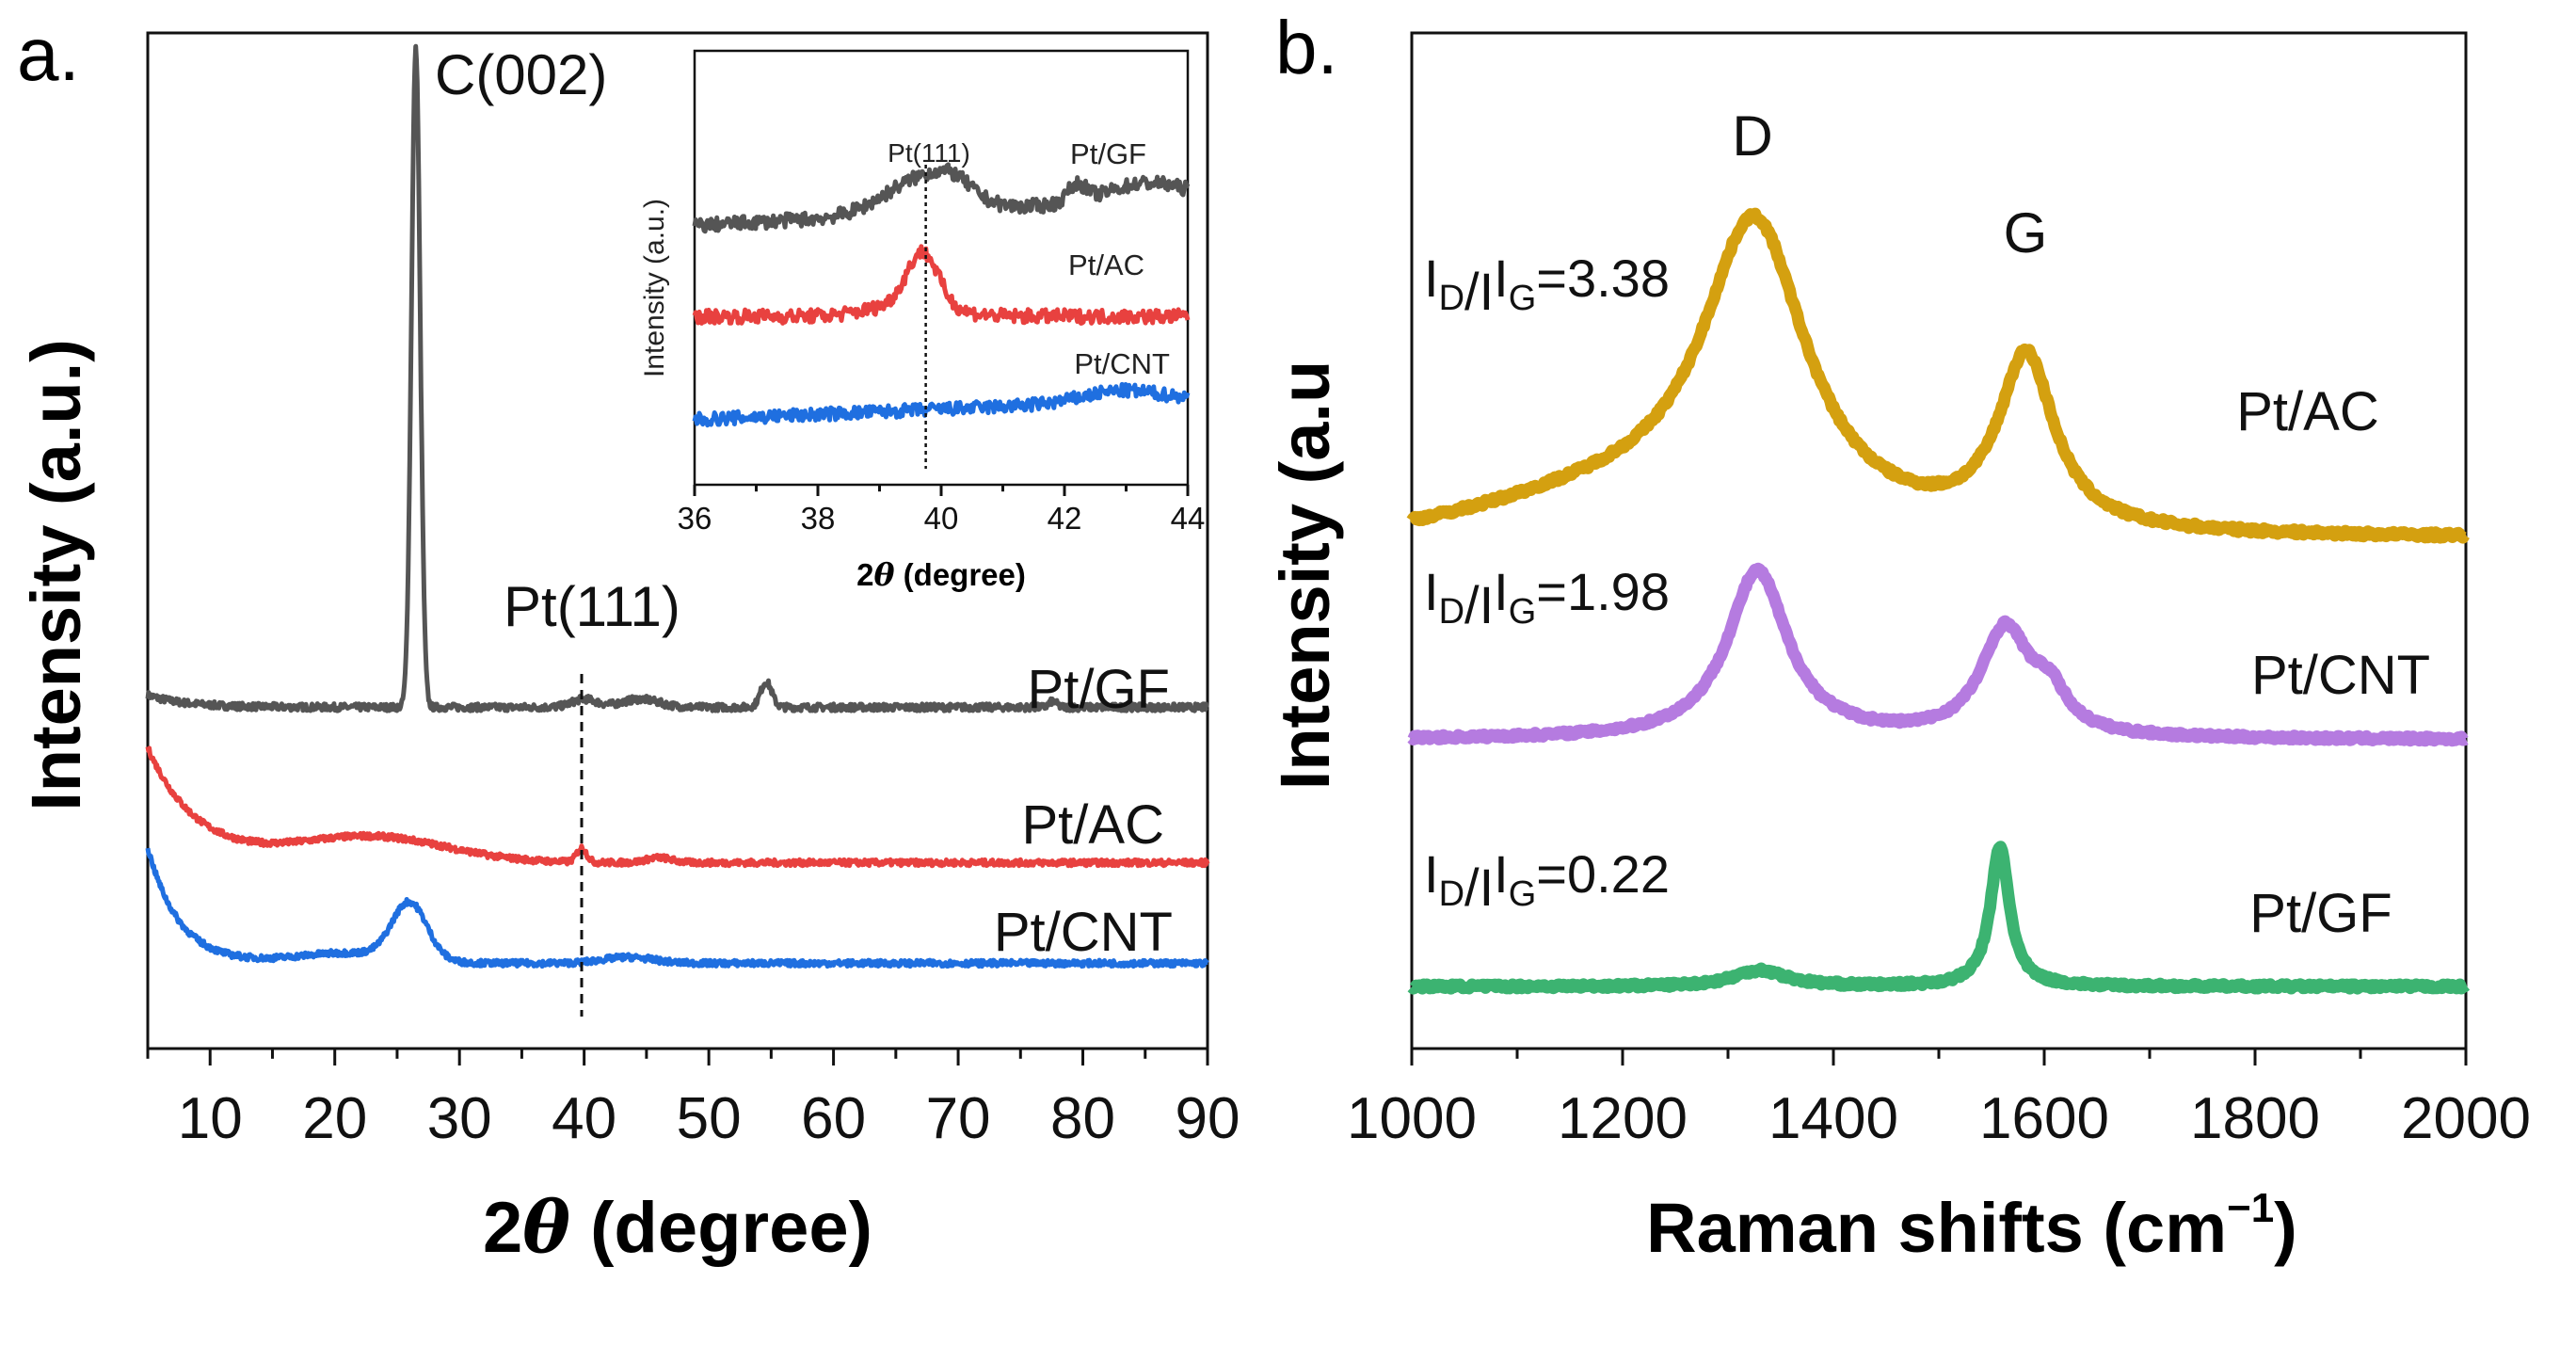 The width and height of the screenshot is (2576, 1346). I want to click on inset-curves, so click(941, 295).